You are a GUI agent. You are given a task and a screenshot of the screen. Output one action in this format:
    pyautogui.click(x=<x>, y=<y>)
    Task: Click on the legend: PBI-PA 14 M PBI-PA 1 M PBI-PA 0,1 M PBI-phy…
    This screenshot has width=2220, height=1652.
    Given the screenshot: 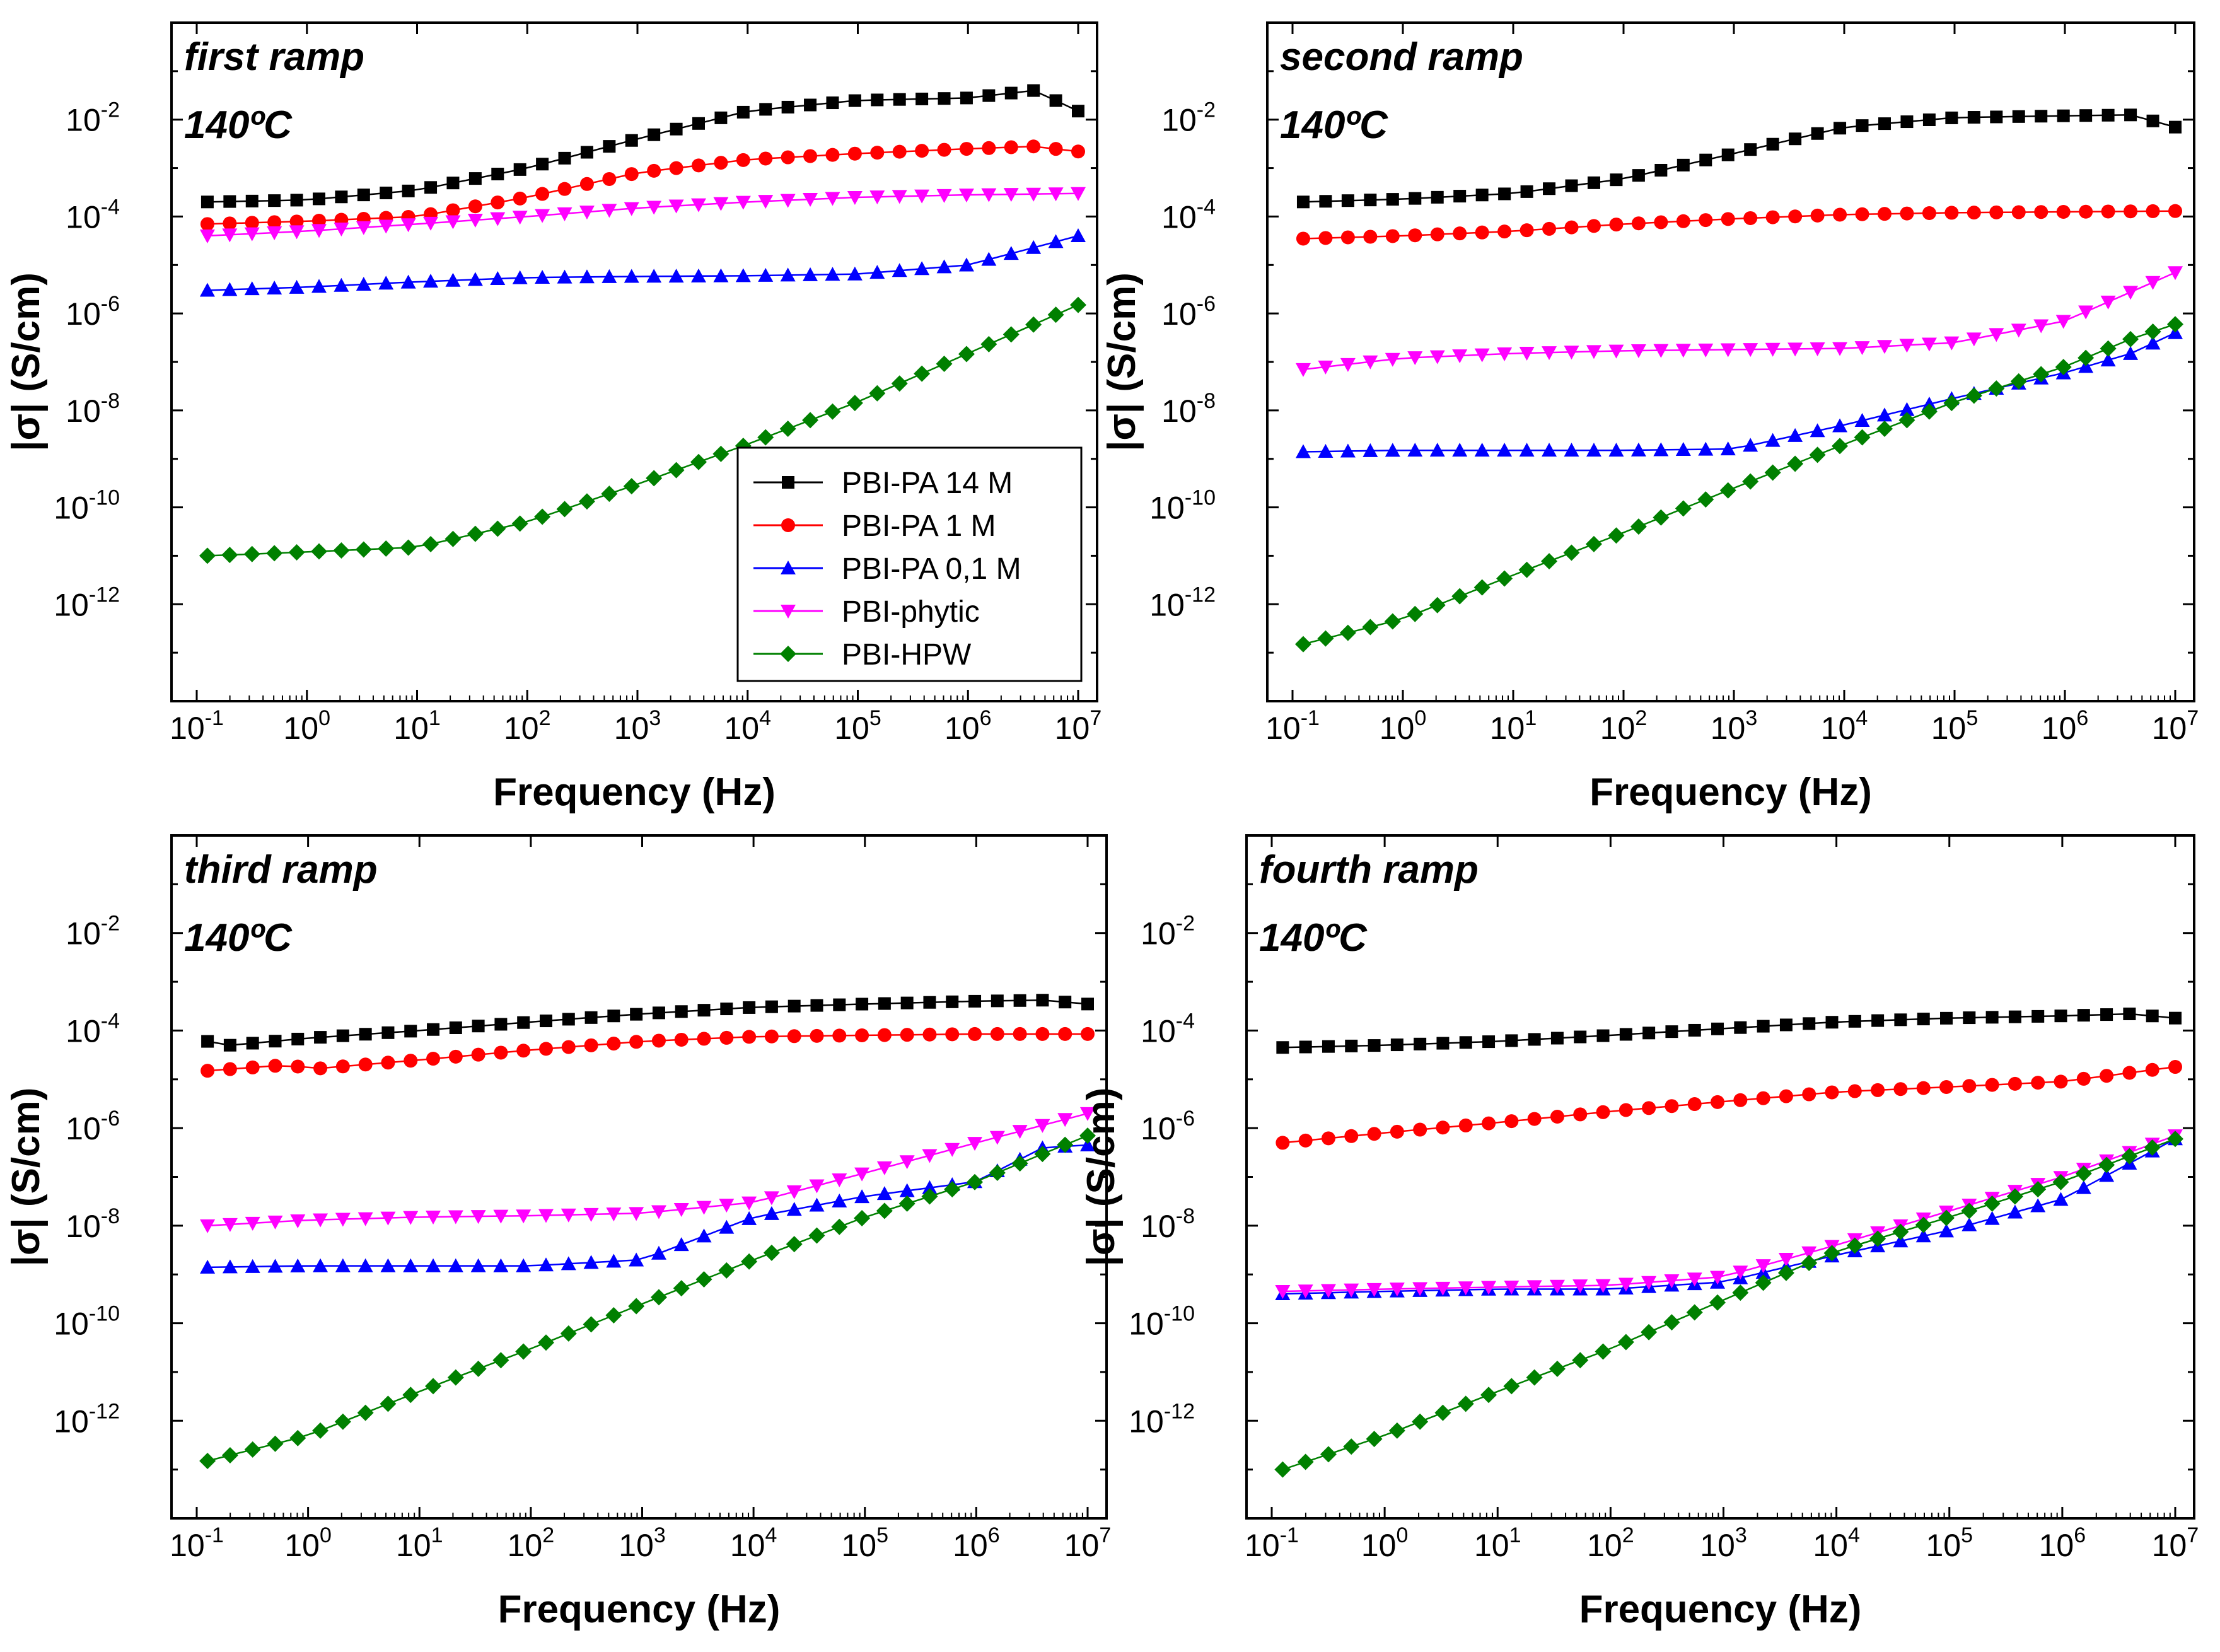 What is the action you would take?
    pyautogui.click(x=909, y=564)
    